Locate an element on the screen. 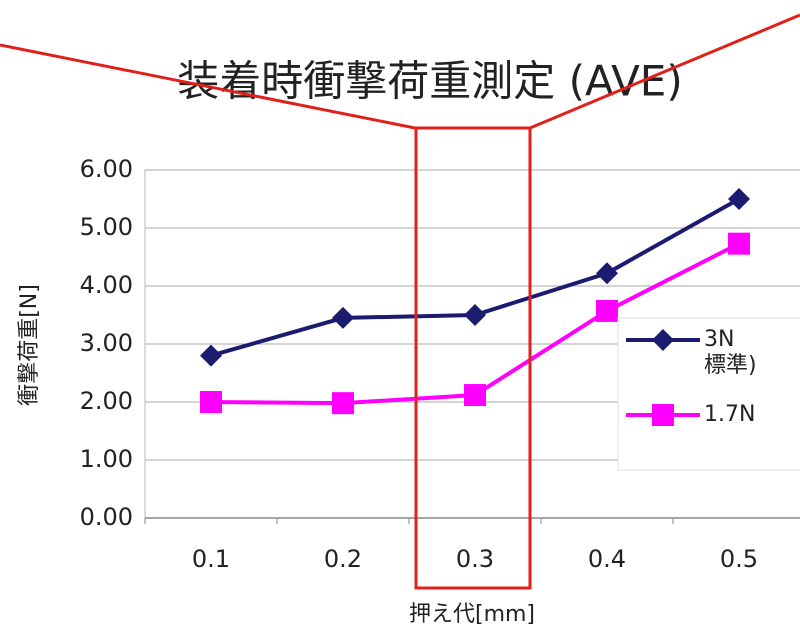  y-axis-label: 衝撃荷重[N] is located at coordinates (29, 345).